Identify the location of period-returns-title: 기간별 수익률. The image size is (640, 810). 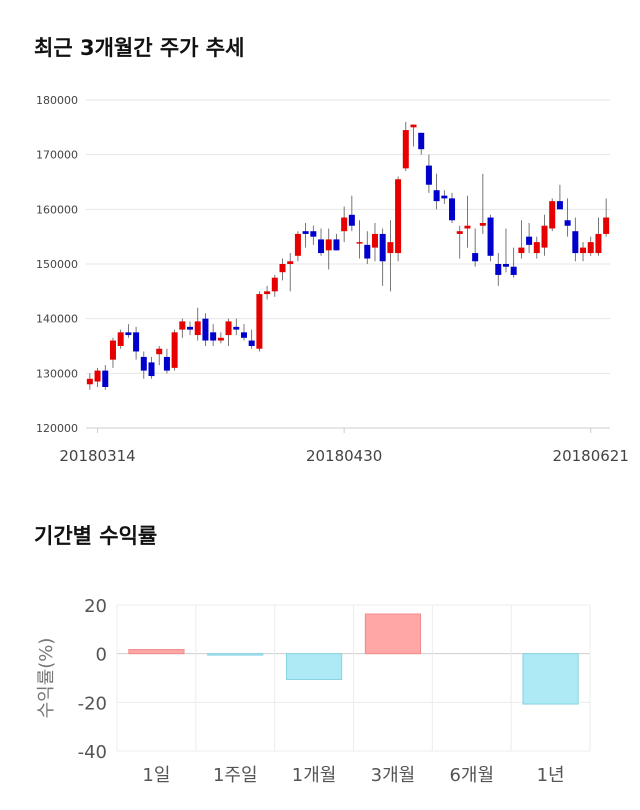
(96, 536).